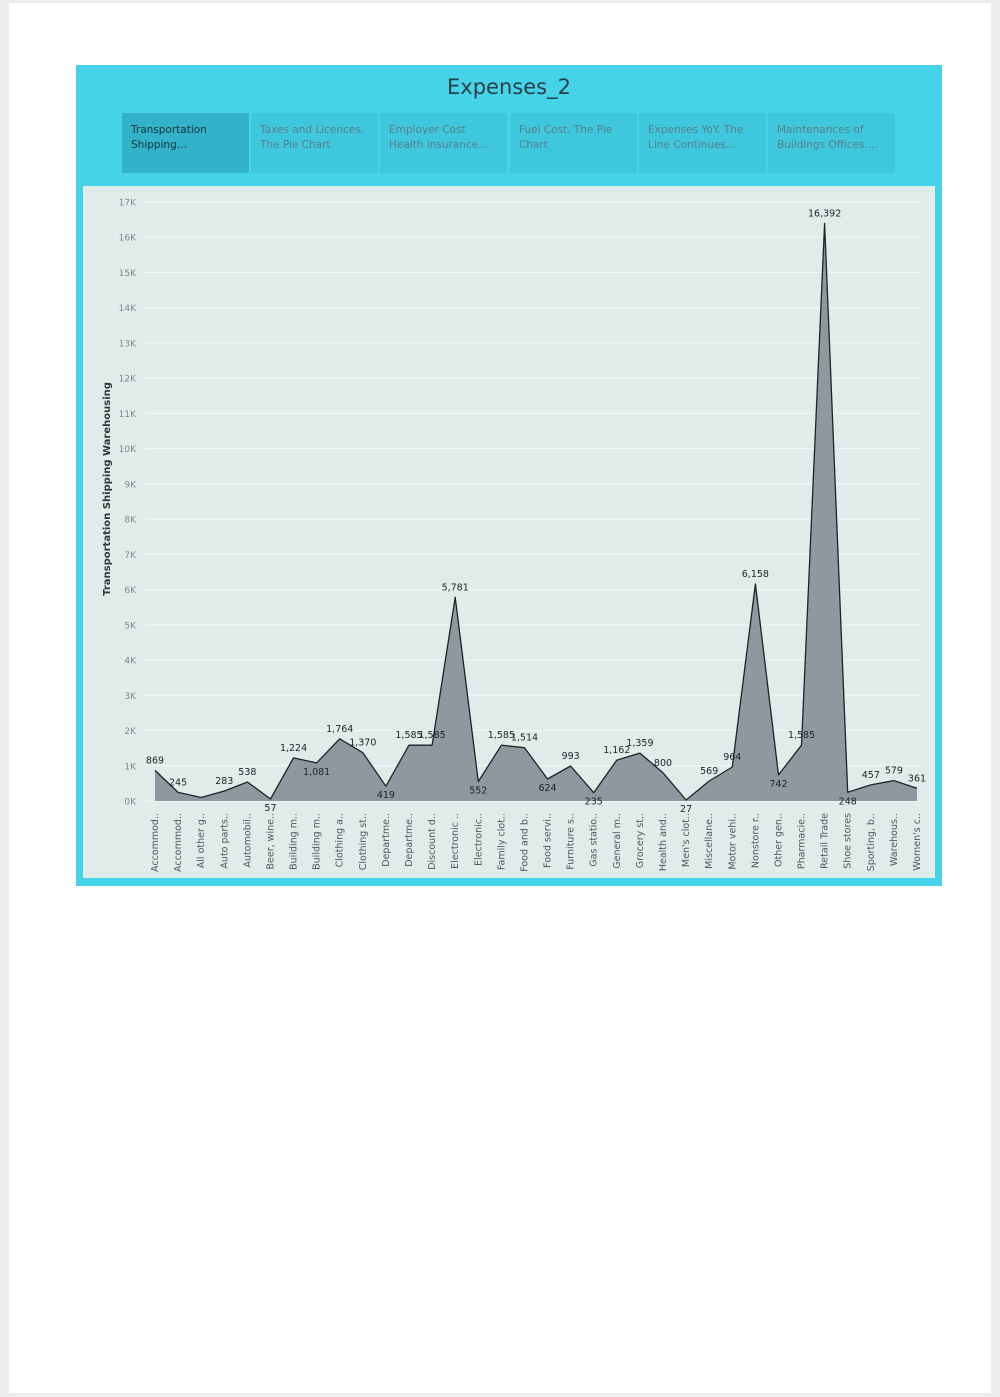  What do you see at coordinates (594, 840) in the screenshot?
I see `x-tick-label: Gas statio..` at bounding box center [594, 840].